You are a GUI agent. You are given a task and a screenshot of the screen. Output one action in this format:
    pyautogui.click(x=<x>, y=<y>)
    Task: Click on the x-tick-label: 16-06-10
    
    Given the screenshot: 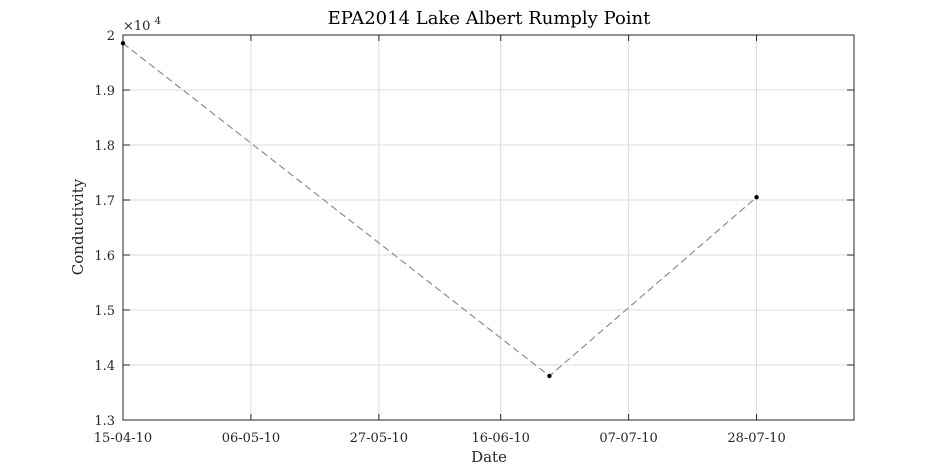 What is the action you would take?
    pyautogui.click(x=500, y=438)
    